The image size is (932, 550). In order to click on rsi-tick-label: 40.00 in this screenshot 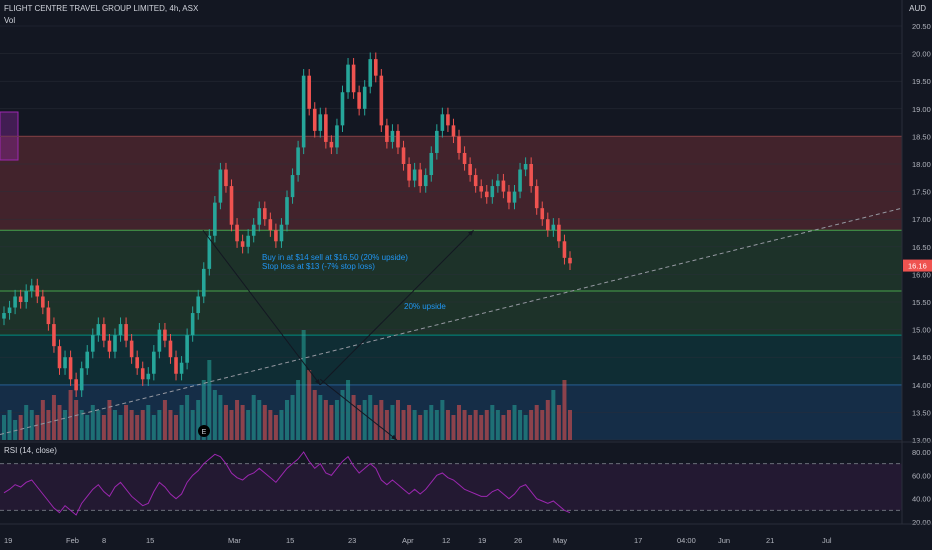, I will do `click(921, 499)`.